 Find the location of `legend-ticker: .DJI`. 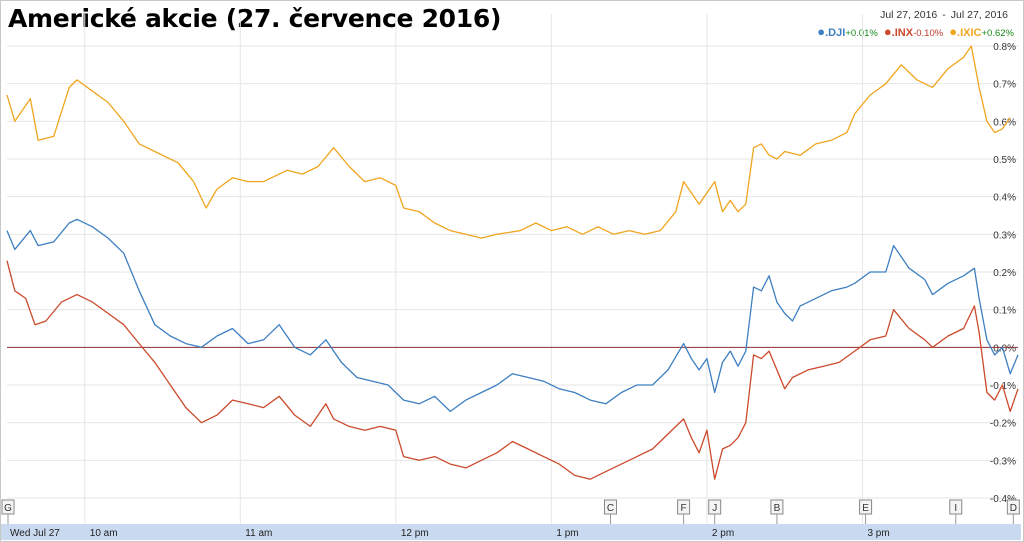

legend-ticker: .DJI is located at coordinates (835, 33).